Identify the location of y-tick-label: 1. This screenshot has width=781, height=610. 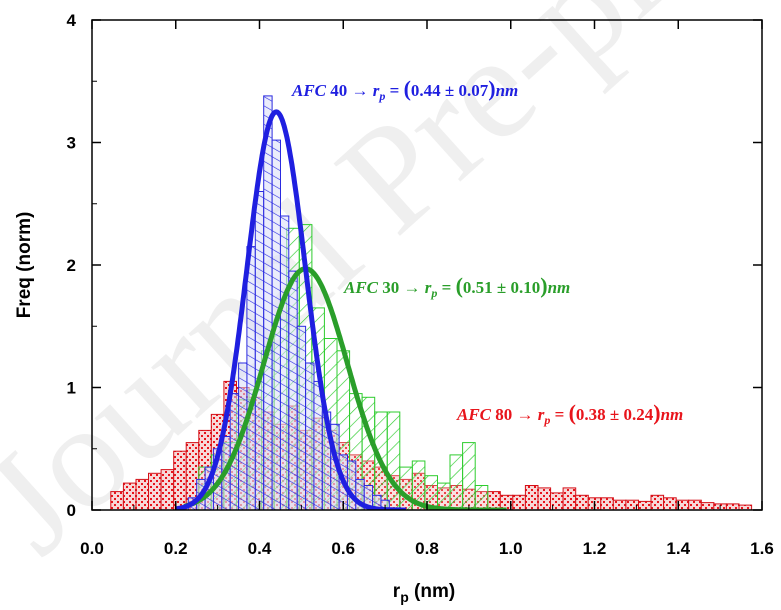
(71, 388).